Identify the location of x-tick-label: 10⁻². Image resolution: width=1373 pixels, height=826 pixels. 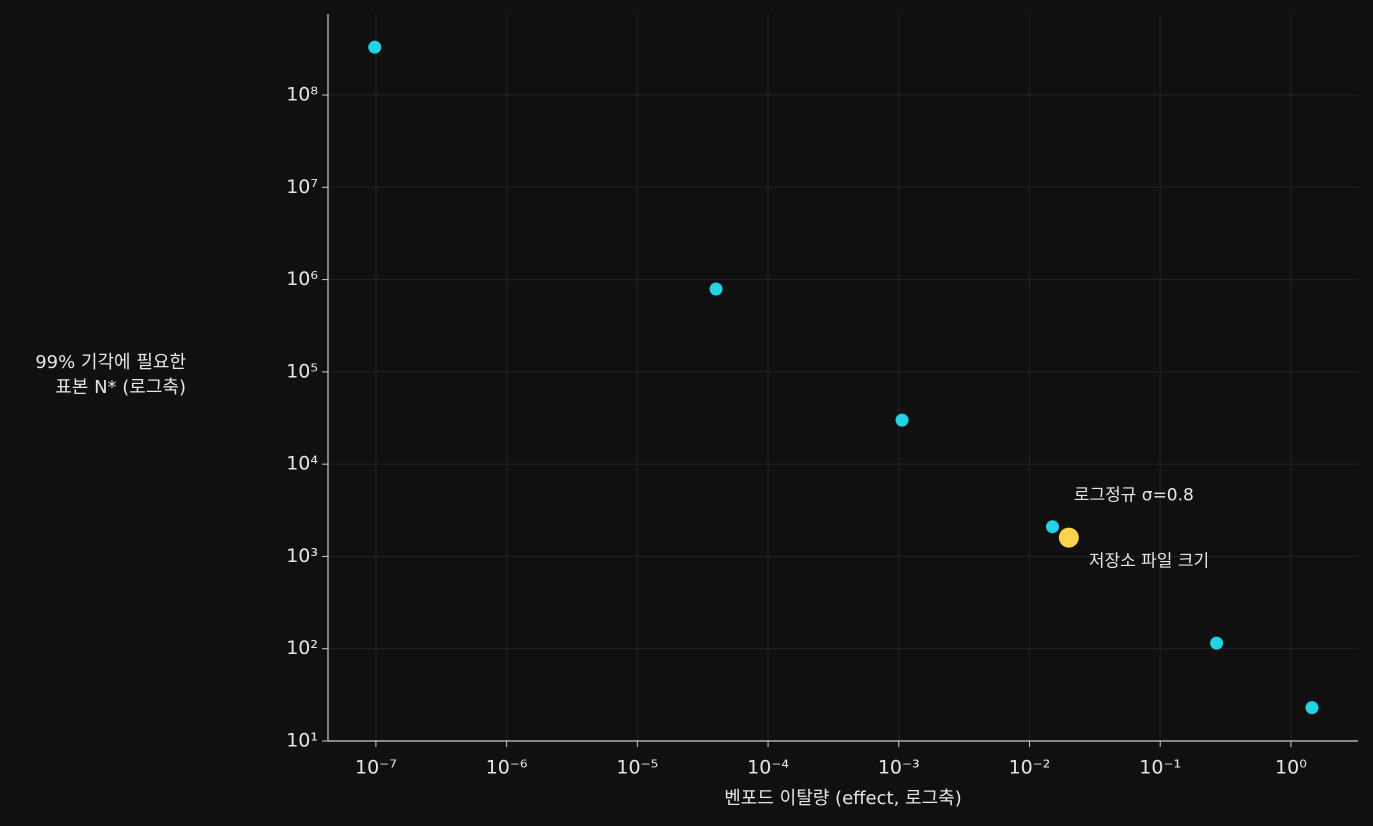
(1030, 768).